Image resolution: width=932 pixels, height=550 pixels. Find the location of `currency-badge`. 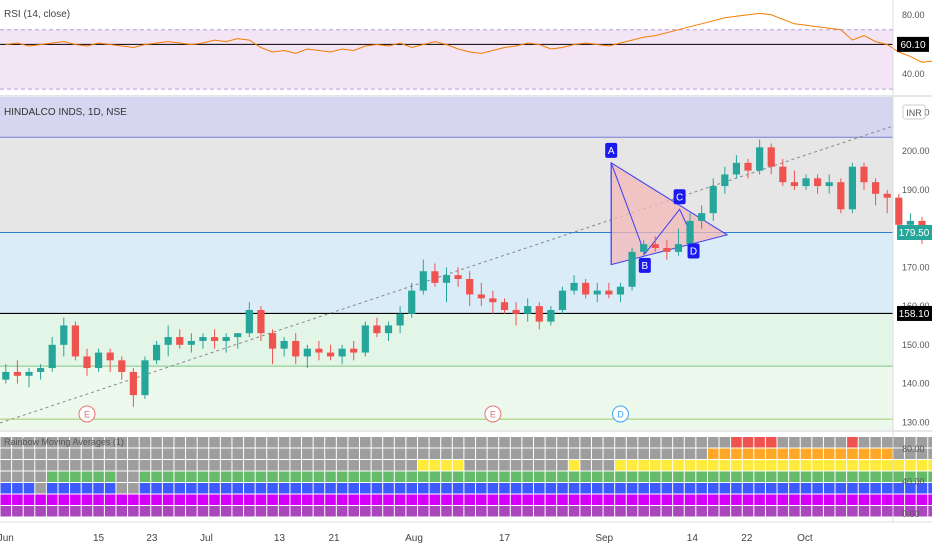

currency-badge is located at coordinates (914, 112).